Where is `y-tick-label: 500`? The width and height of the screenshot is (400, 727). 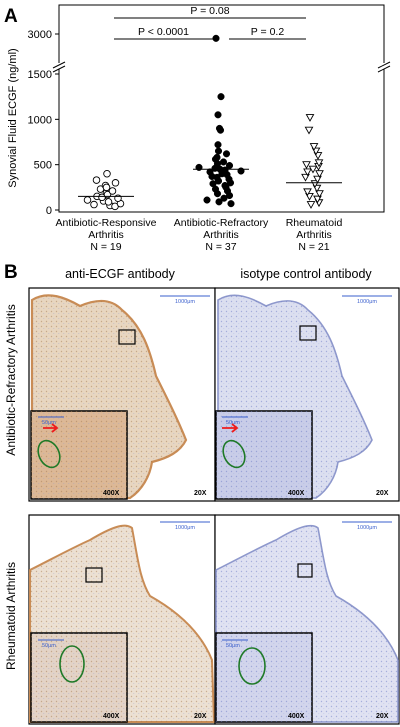
y-tick-label: 500 is located at coordinates (43, 166).